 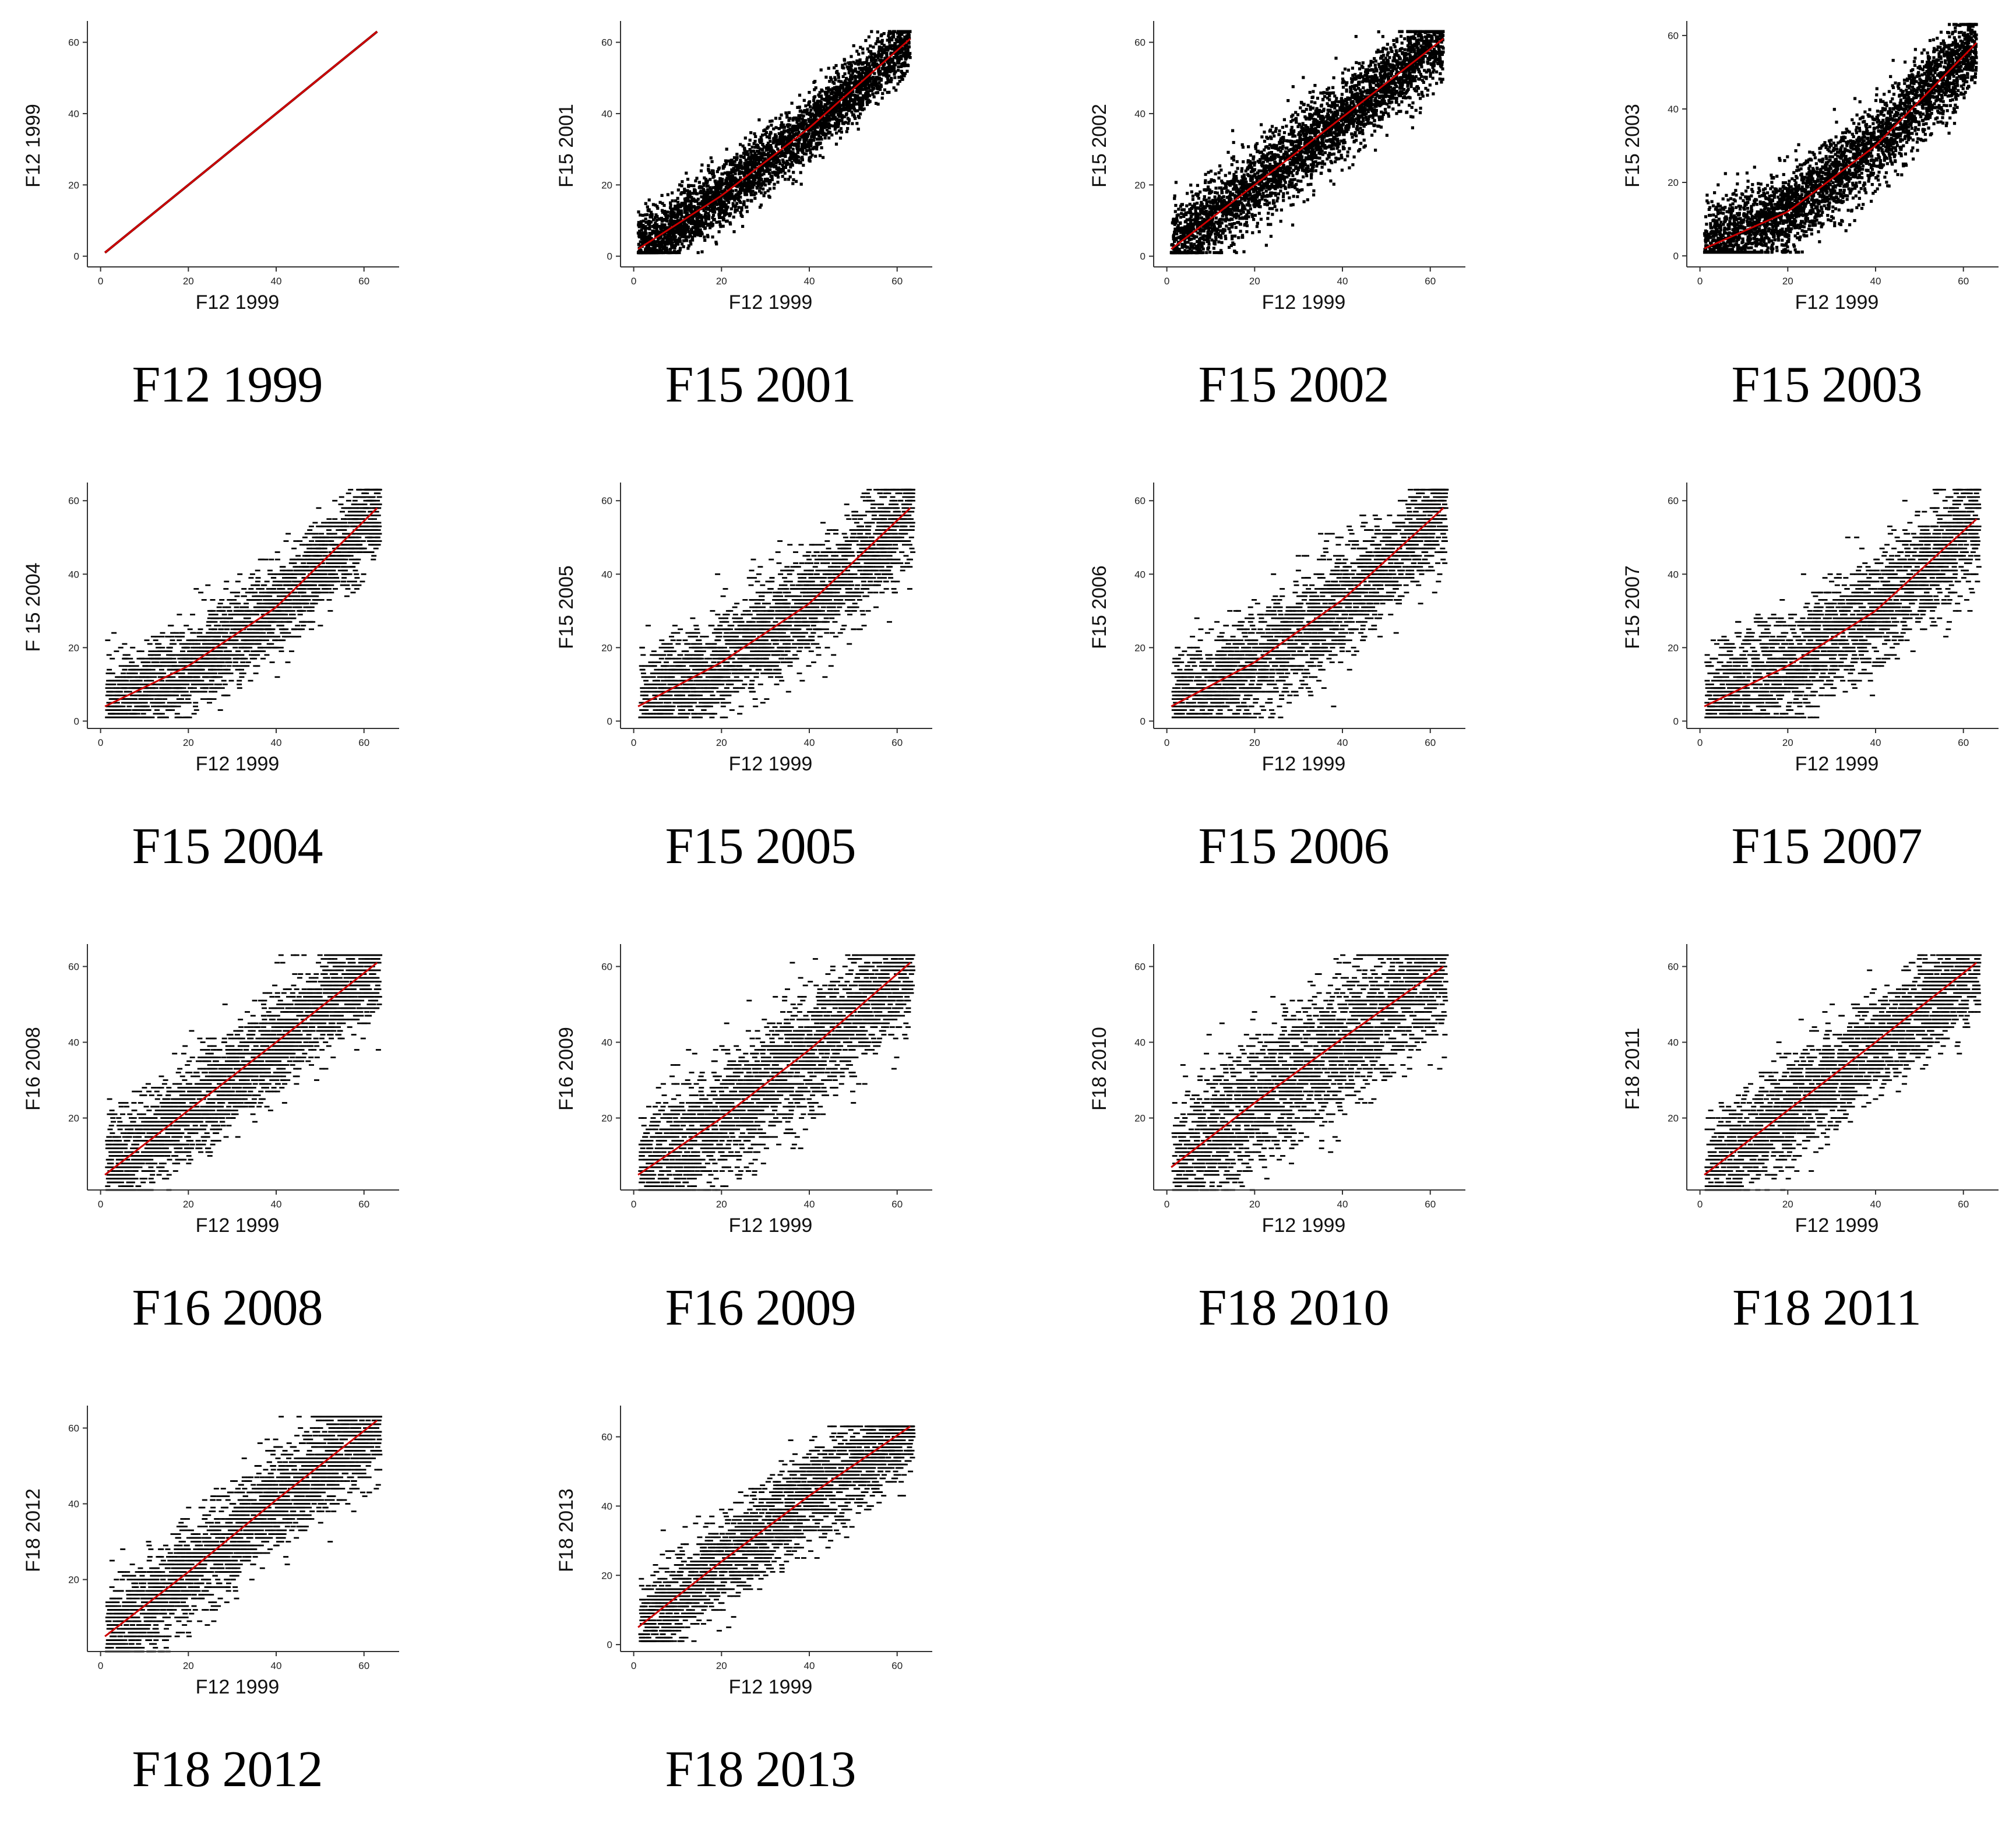 I want to click on x-tick-label: 20, so click(x=721, y=281).